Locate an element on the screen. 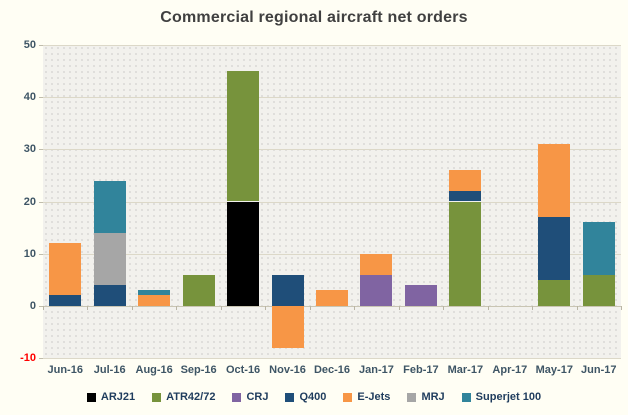  y-tick-label: 10 is located at coordinates (29, 253).